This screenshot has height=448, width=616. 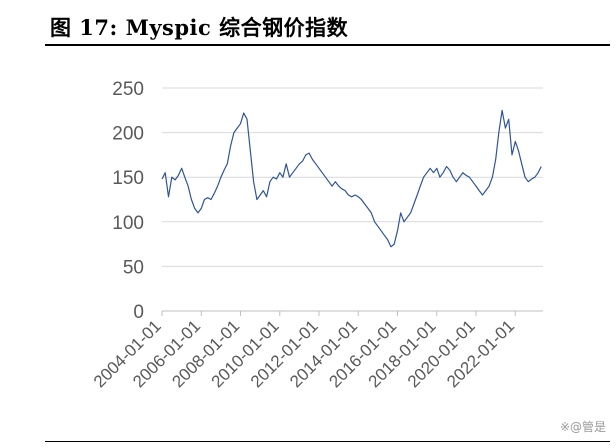 What do you see at coordinates (199, 27) in the screenshot?
I see `figure-title: 图 17: Myspic 综合钢价指数` at bounding box center [199, 27].